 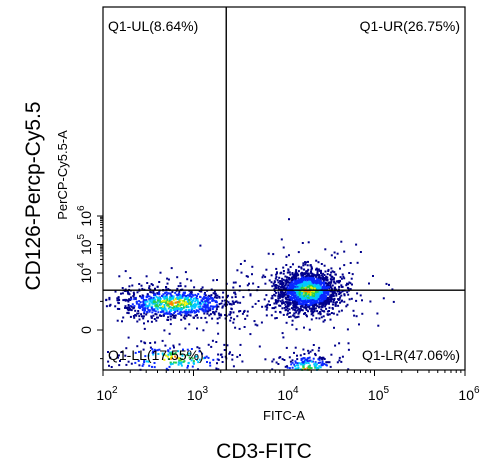 I want to click on y-axis-label: PerCP-Cy5.5-A, so click(x=62, y=175).